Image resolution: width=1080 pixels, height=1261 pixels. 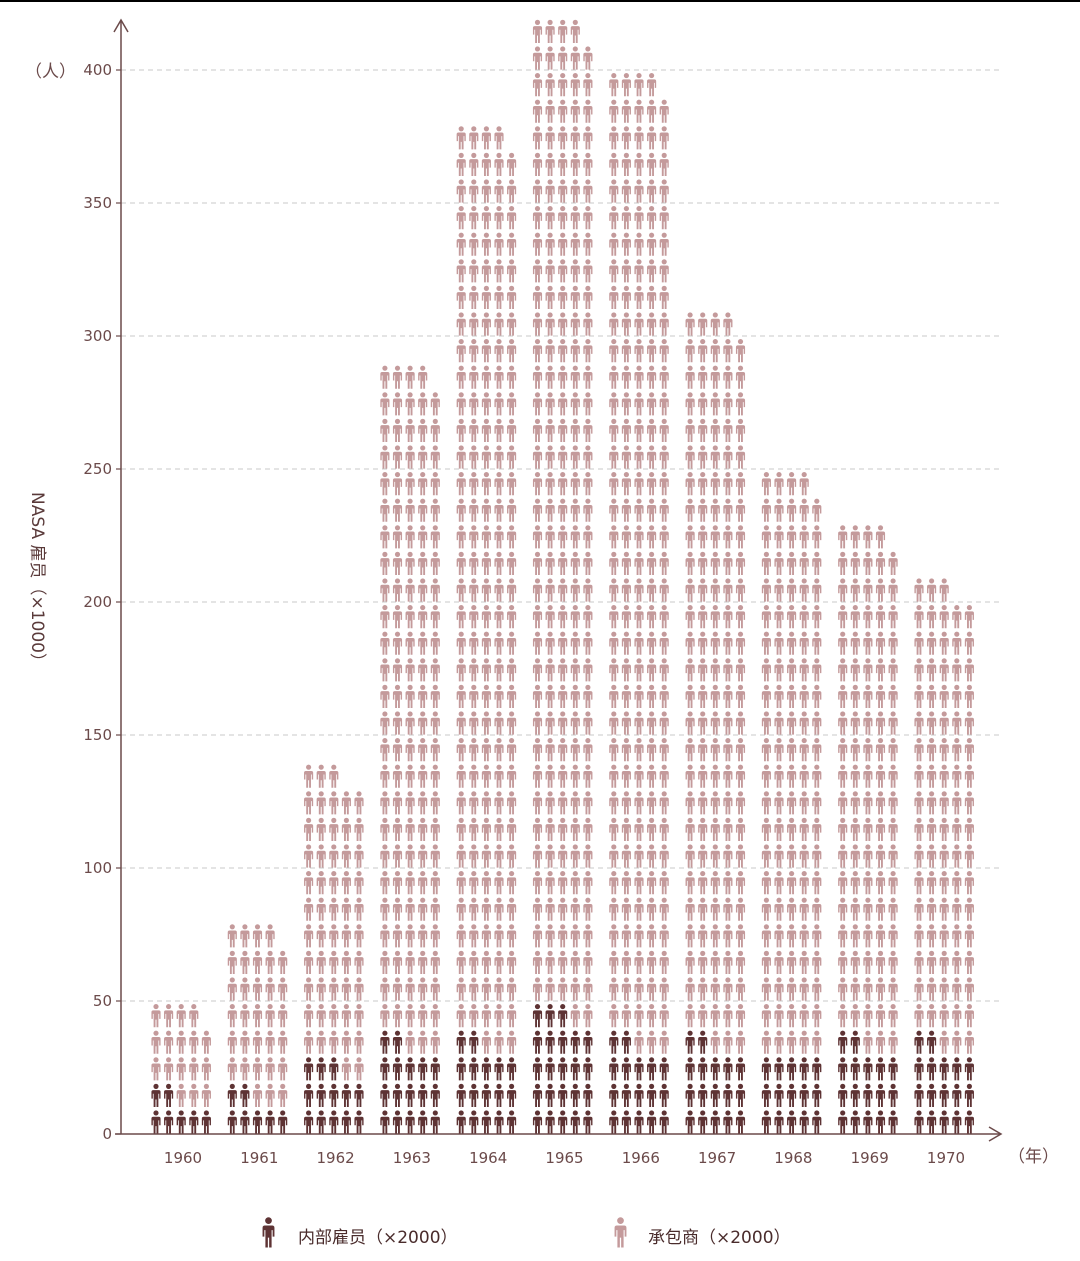 I want to click on x-category-label: 1968, so click(x=793, y=1158).